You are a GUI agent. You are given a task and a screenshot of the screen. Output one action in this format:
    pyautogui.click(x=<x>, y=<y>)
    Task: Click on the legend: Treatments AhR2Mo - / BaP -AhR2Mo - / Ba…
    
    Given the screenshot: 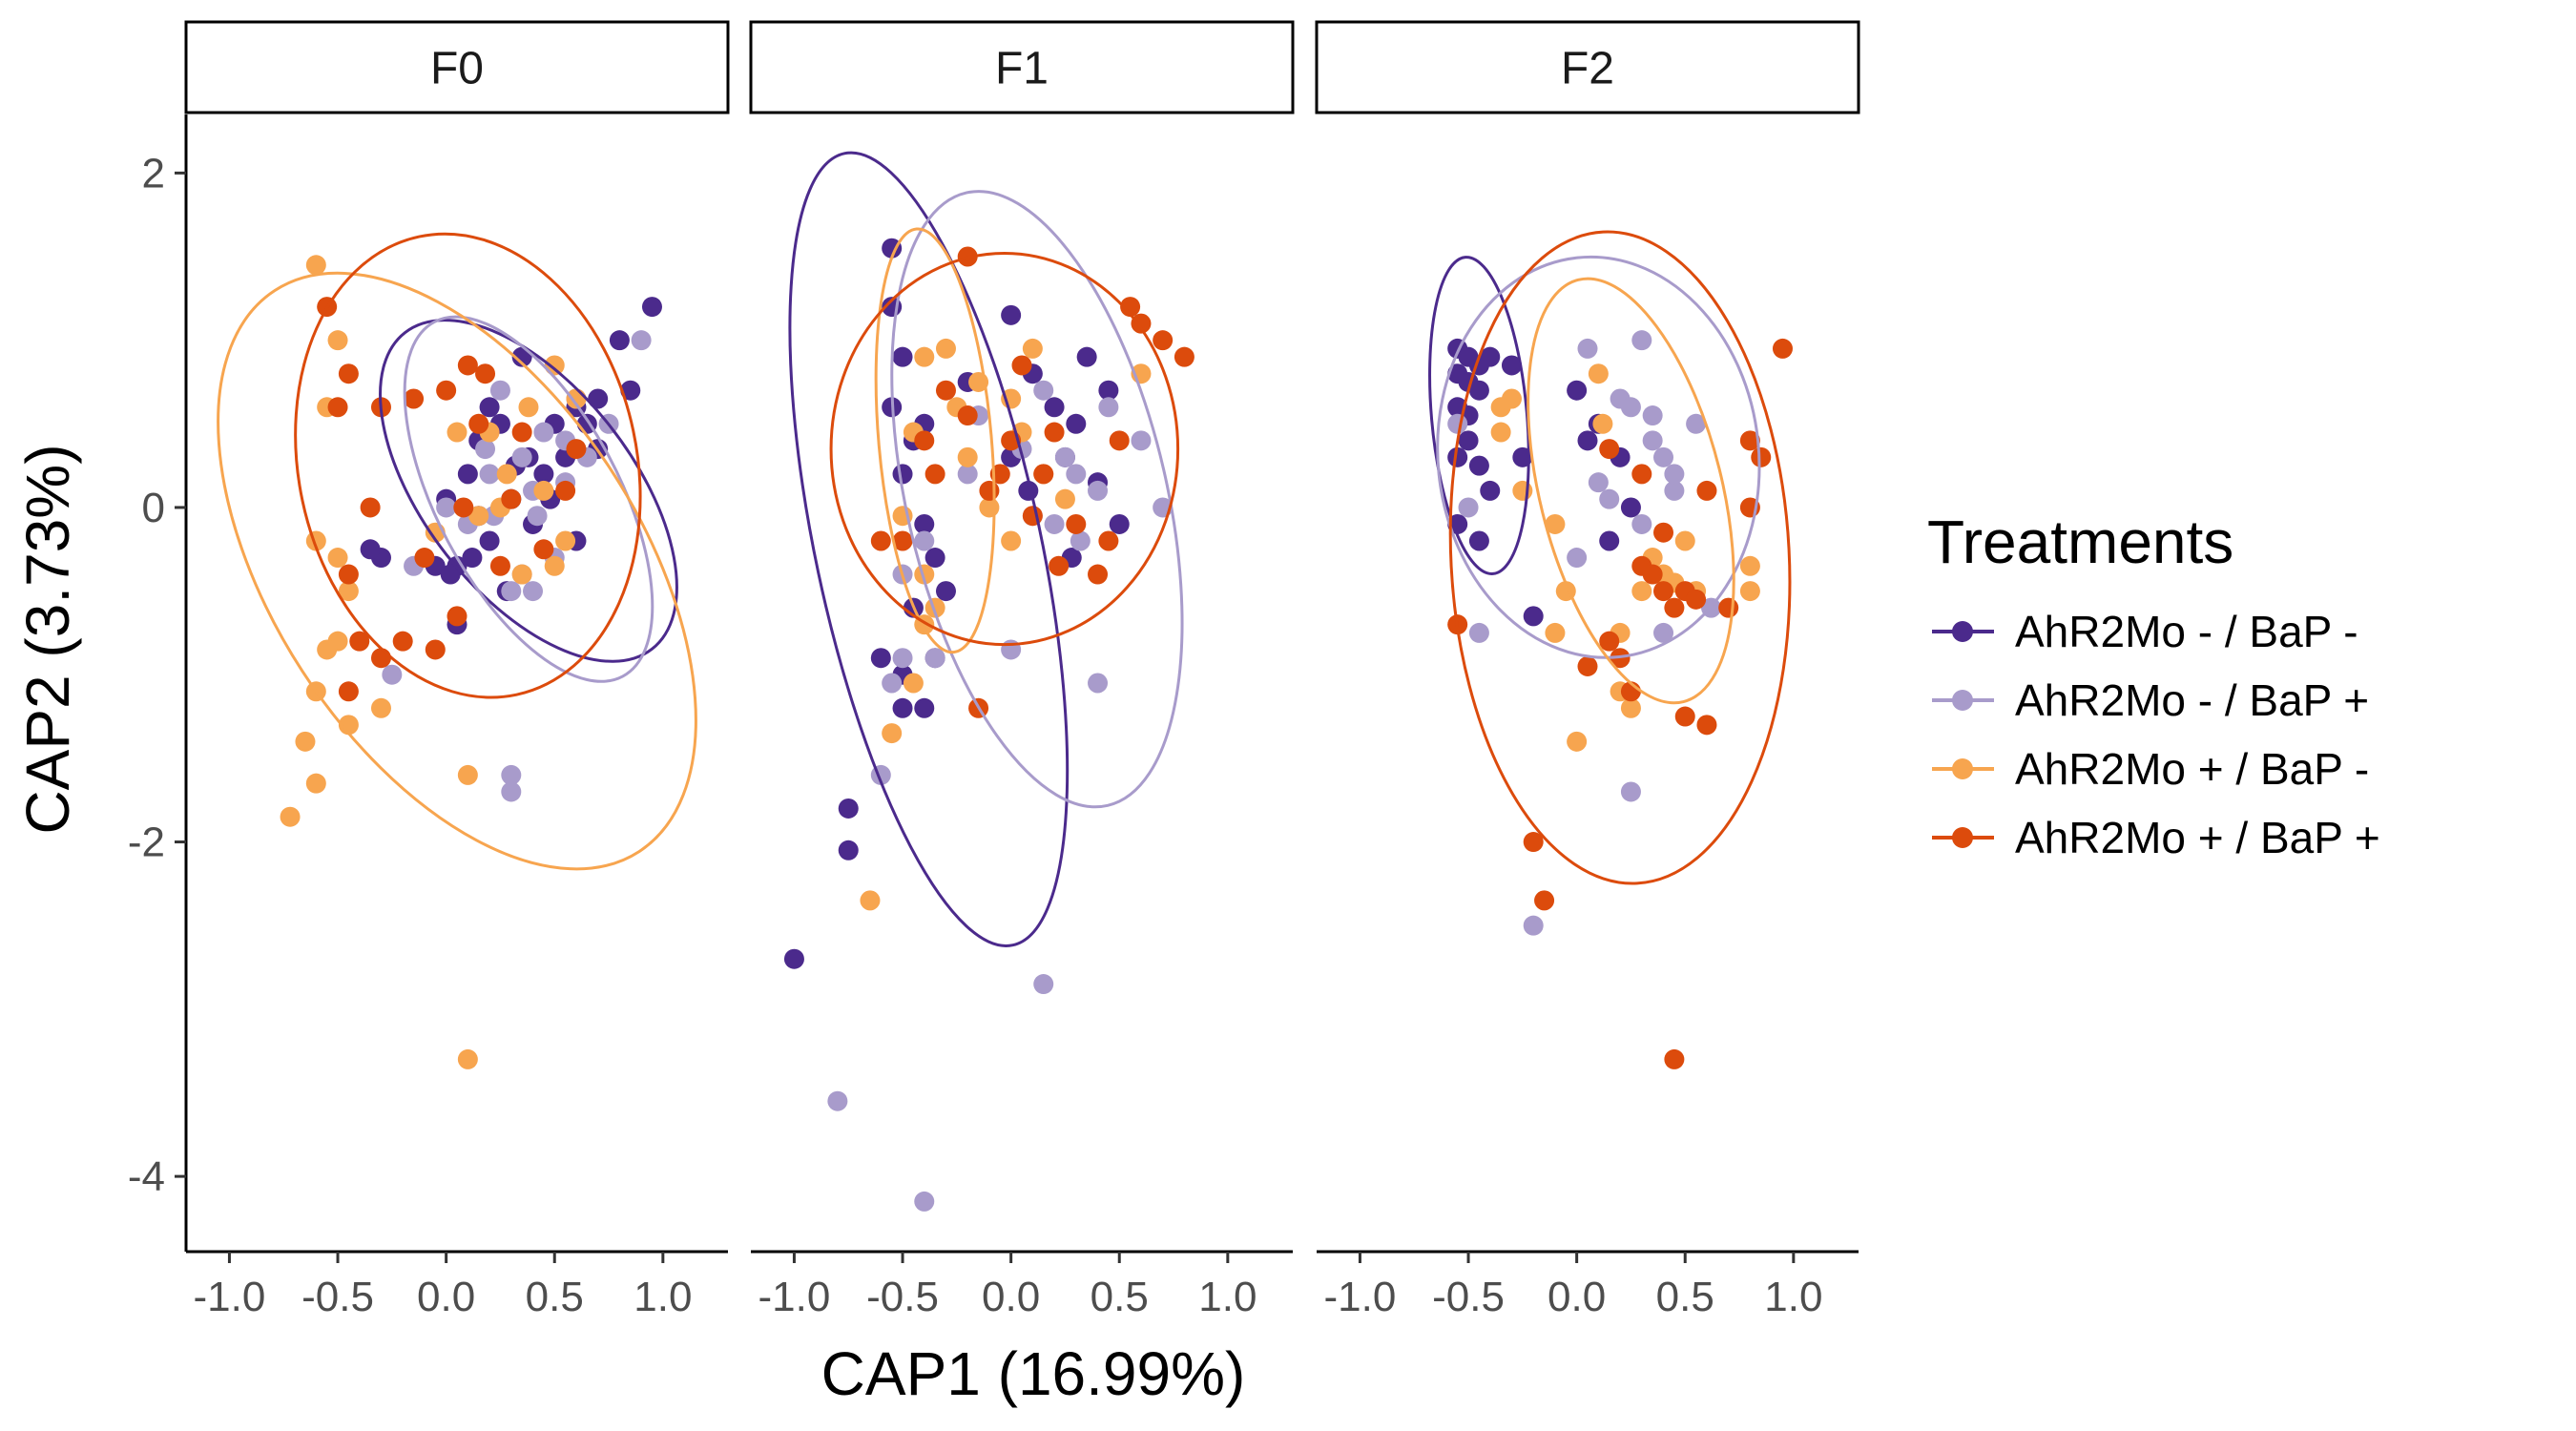 What is the action you would take?
    pyautogui.click(x=2153, y=685)
    